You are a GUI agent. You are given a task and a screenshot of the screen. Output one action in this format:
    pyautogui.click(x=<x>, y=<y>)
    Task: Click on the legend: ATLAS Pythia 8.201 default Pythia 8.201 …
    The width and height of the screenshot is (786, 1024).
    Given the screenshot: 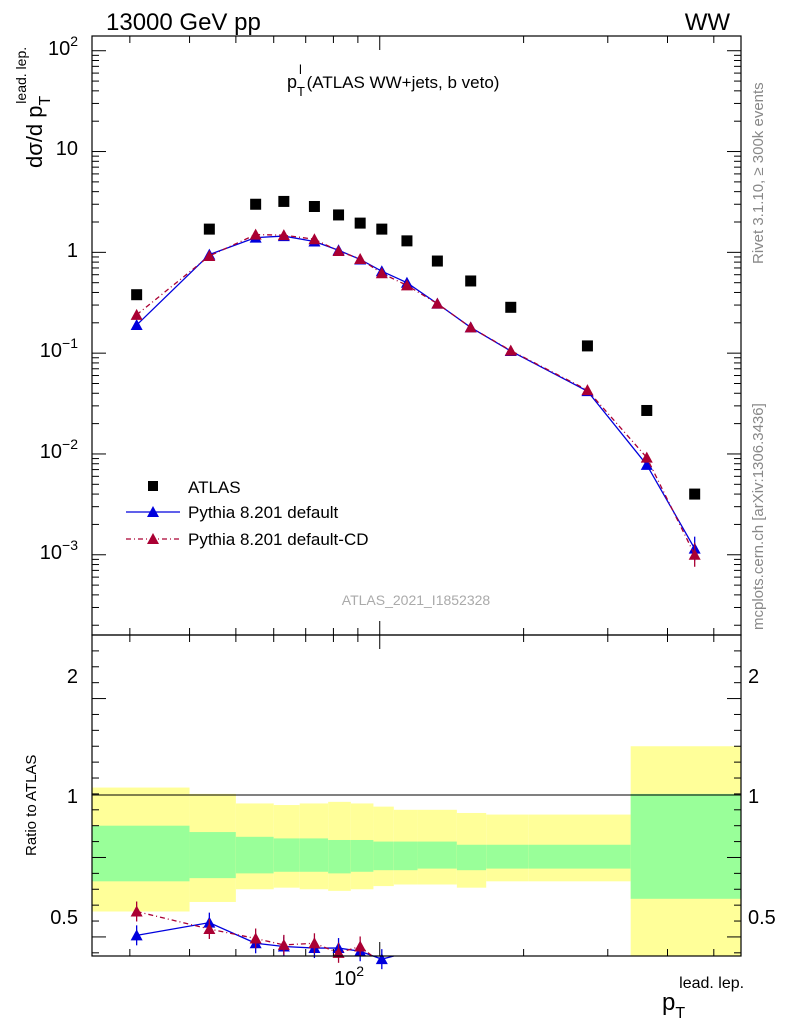 What is the action you would take?
    pyautogui.click(x=247, y=513)
    